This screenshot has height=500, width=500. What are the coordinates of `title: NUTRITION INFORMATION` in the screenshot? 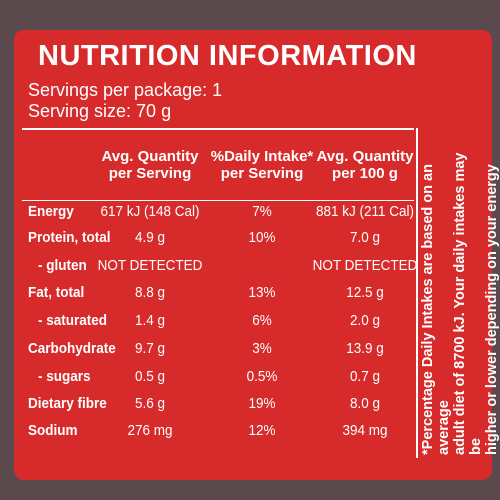 It's located at (227, 56).